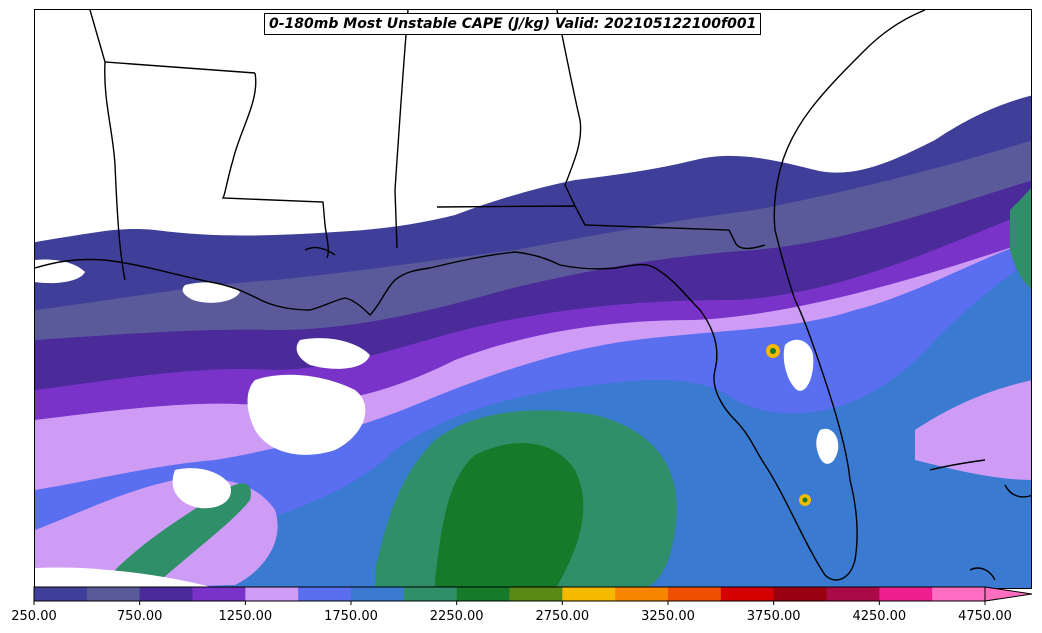 This screenshot has height=633, width=1042. I want to click on colorbar-tick-label: 3750.00, so click(774, 616).